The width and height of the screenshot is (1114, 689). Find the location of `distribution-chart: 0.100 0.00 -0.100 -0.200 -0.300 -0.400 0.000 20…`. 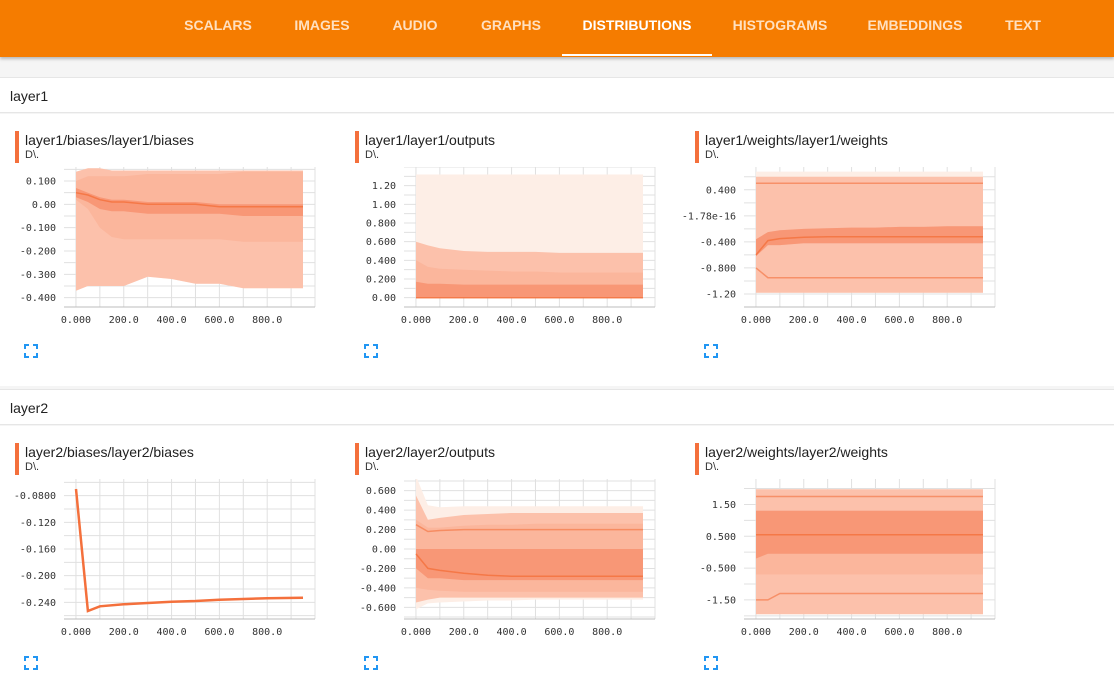

distribution-chart: 0.100 0.00 -0.100 -0.200 -0.300 -0.400 0.000 20… is located at coordinates (168, 246).